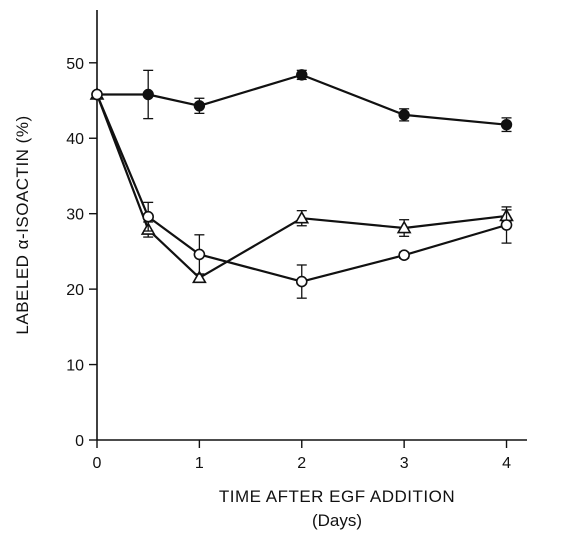 Image resolution: width=561 pixels, height=541 pixels. What do you see at coordinates (199, 463) in the screenshot?
I see `x-tick-label: 1` at bounding box center [199, 463].